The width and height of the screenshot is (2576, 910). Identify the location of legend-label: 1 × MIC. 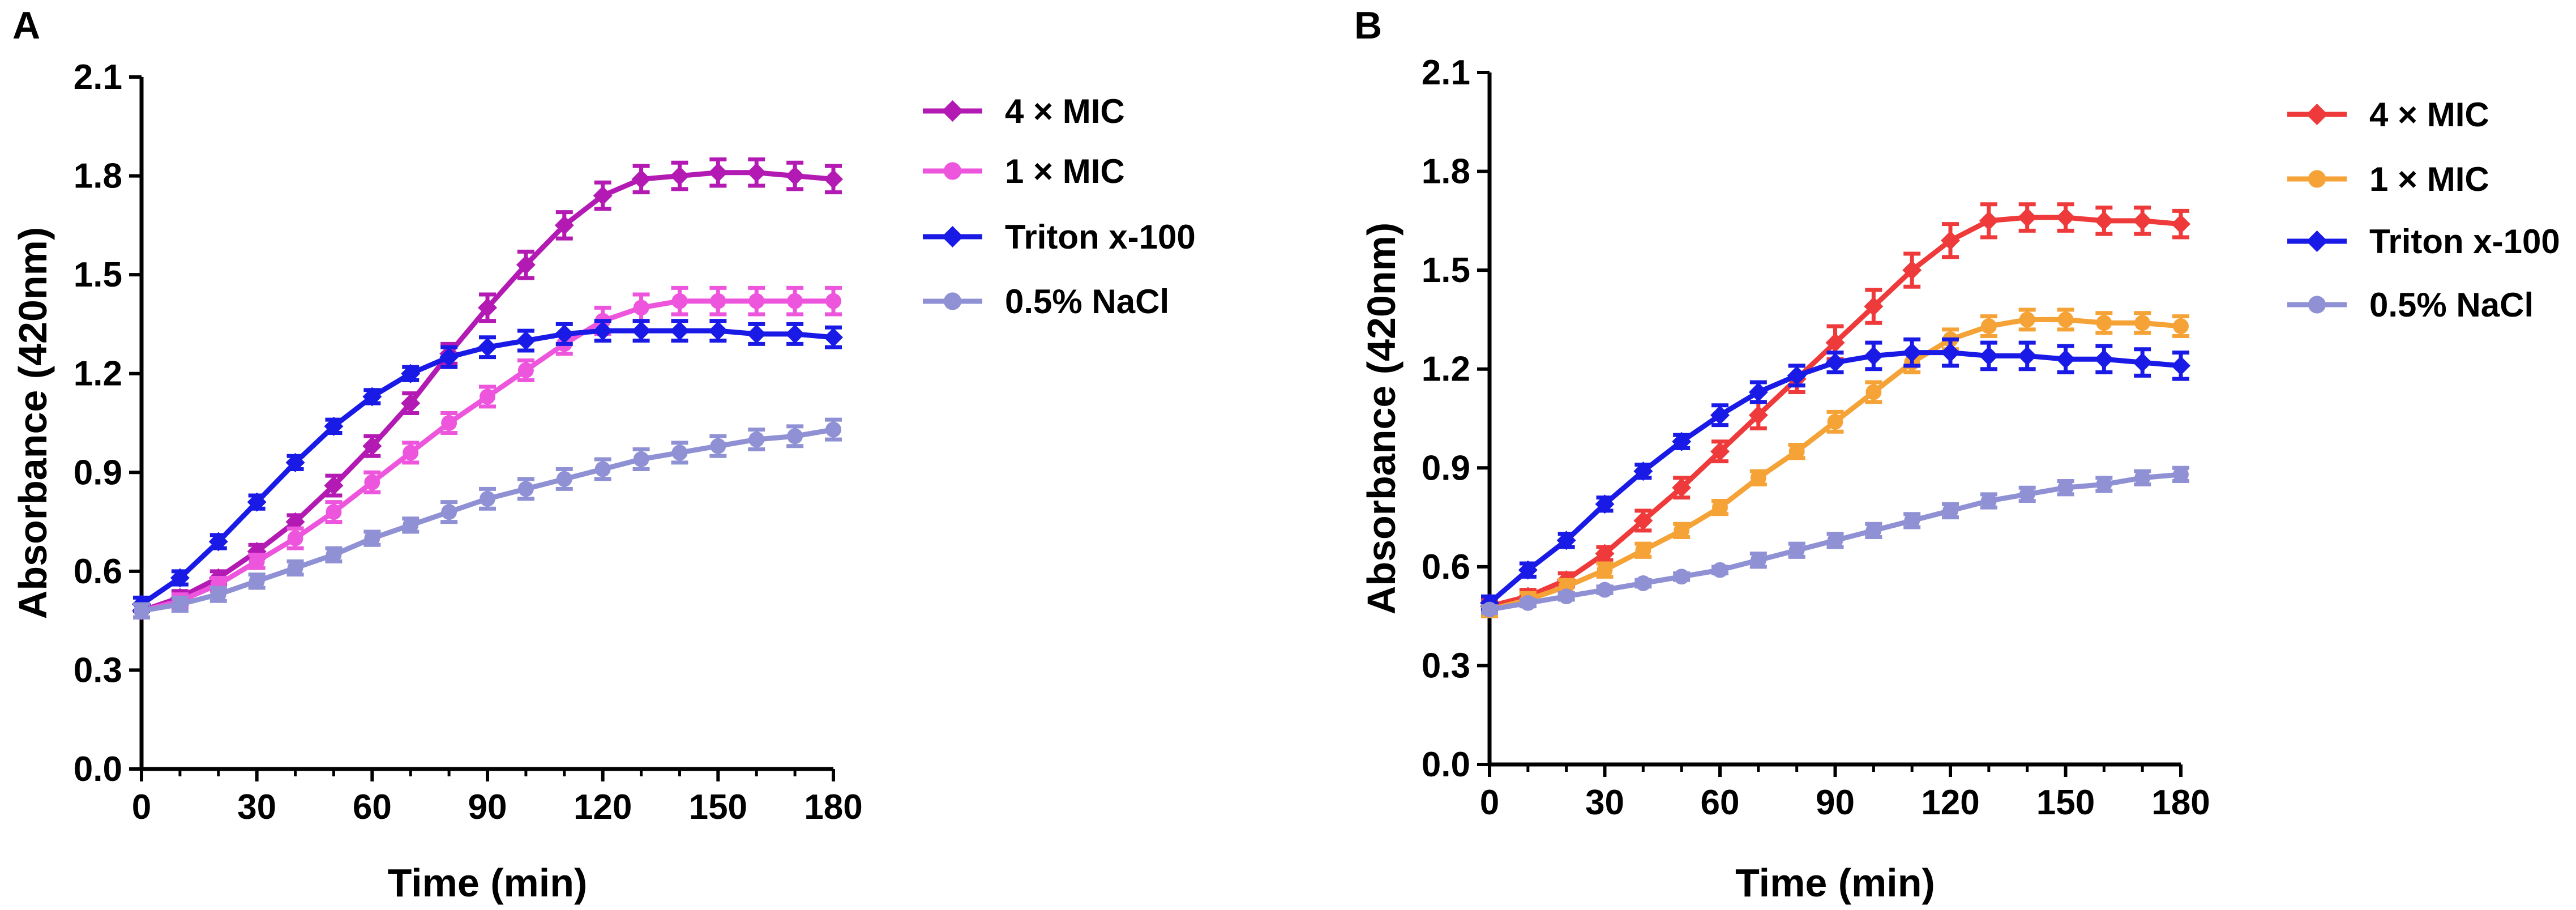
(1065, 171).